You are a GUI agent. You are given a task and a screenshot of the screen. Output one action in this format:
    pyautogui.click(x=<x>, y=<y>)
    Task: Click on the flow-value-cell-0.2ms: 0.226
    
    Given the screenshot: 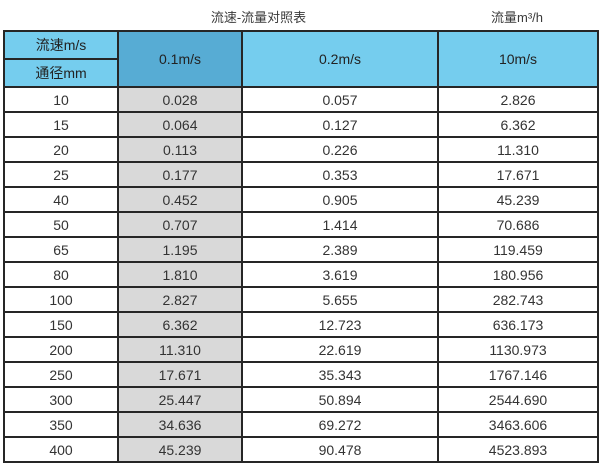 What is the action you would take?
    pyautogui.click(x=340, y=149)
    